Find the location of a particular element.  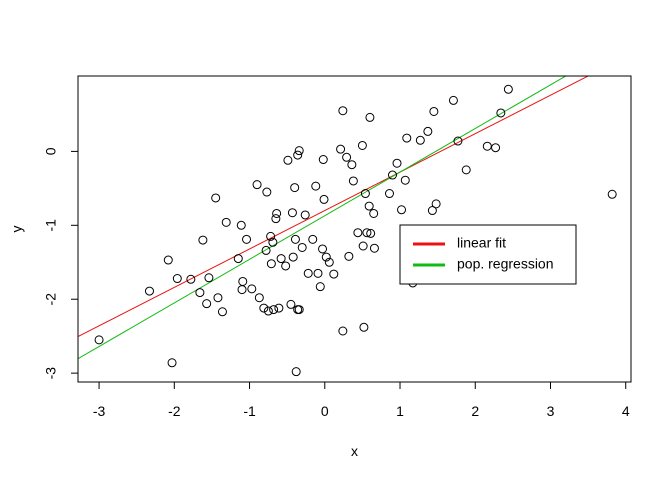

y-tick-label: 0 is located at coordinates (51, 151).